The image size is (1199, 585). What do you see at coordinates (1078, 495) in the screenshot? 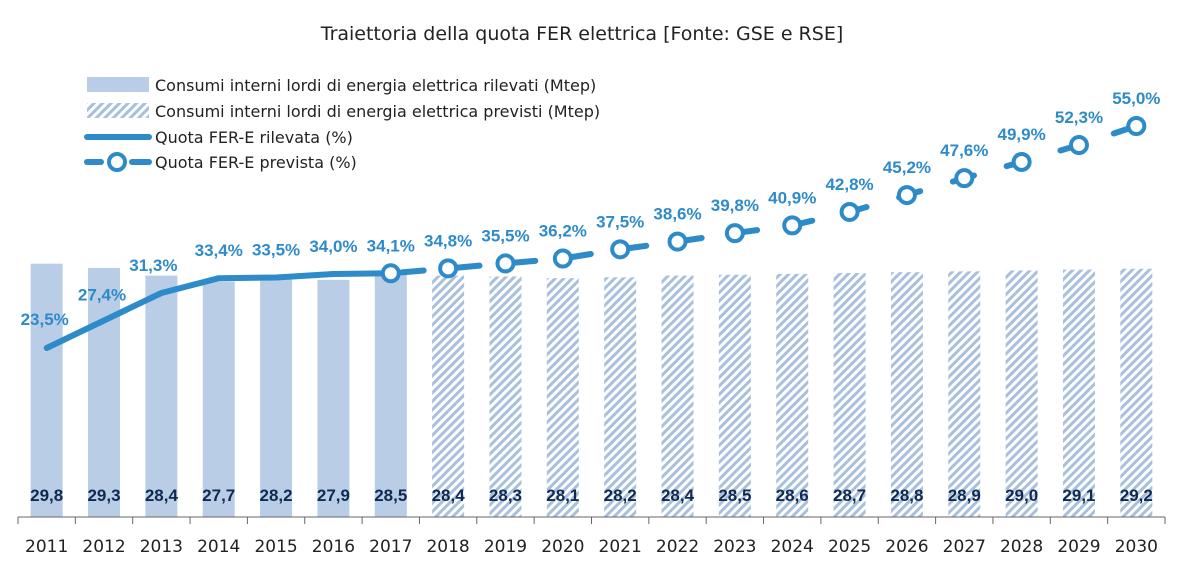
I see `bar-value-label-2029: 29,1` at bounding box center [1078, 495].